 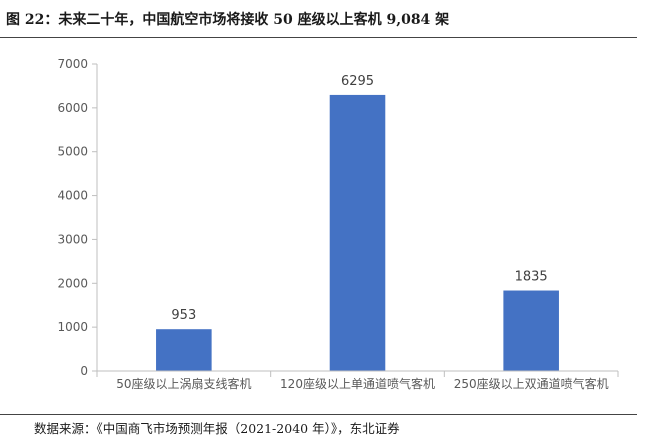 I want to click on y-tick-label: 4000, so click(x=72, y=196).